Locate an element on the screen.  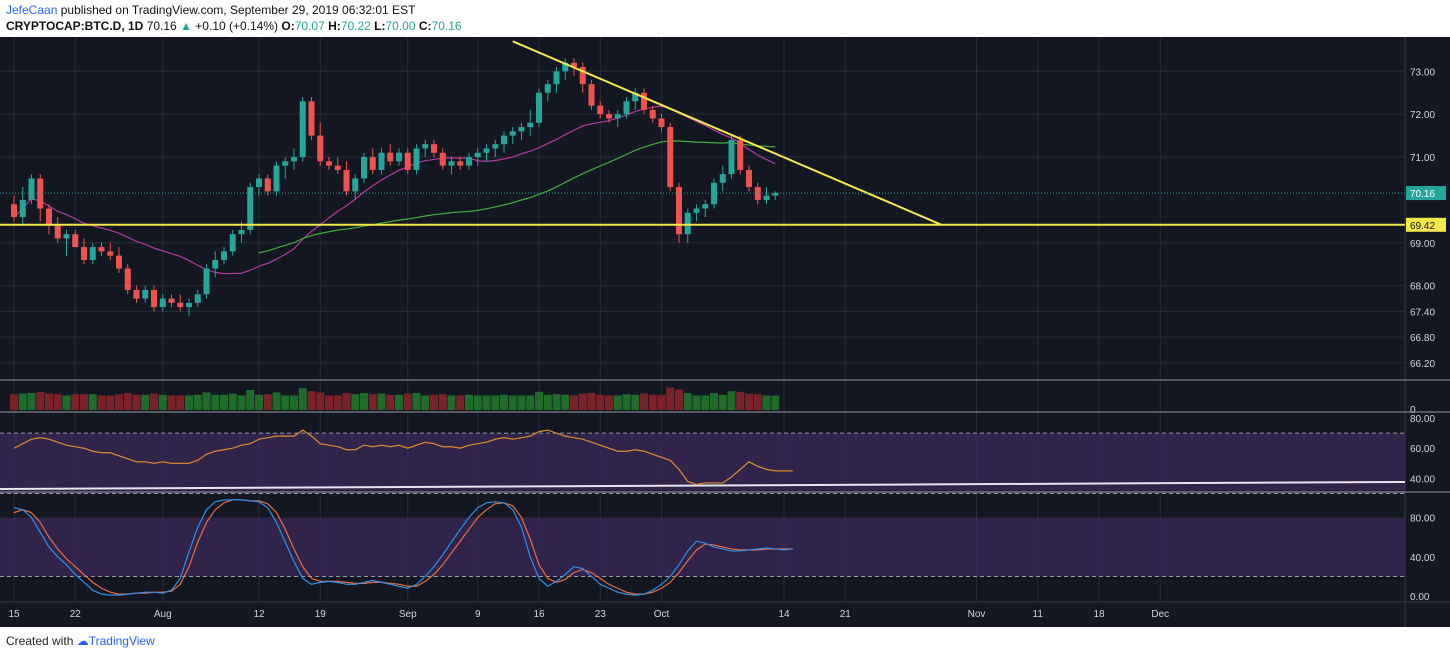
time-tick-label: Dec is located at coordinates (1160, 614).